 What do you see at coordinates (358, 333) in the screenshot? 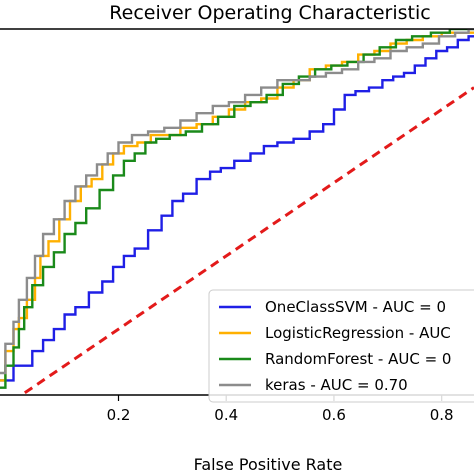
I see `legend-label-1: LogisticRegression - AUC` at bounding box center [358, 333].